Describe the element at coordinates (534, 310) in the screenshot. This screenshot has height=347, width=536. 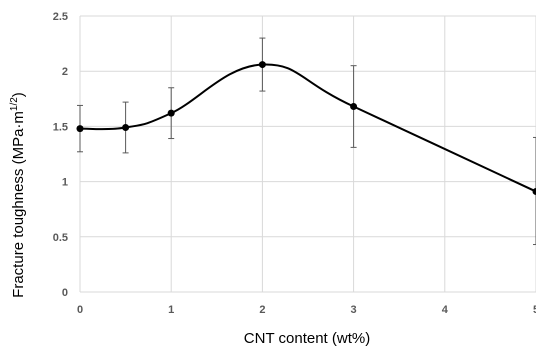
I see `x-tick-label: 5` at that location.